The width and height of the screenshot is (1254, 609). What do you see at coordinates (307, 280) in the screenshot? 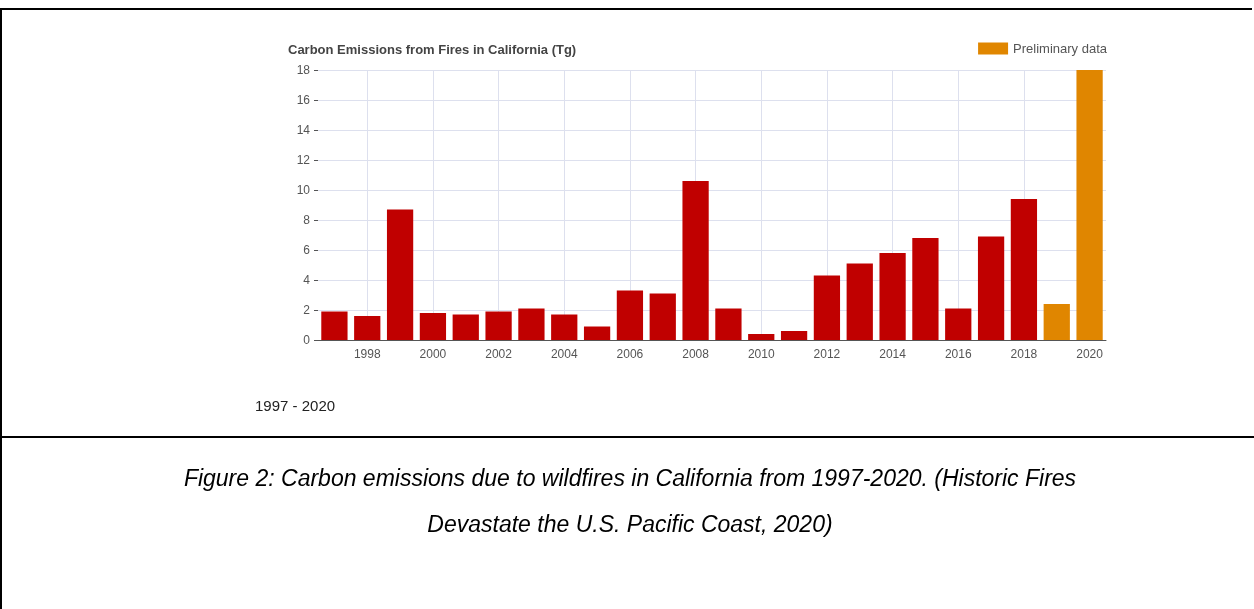
I see `y-tick-label: 4` at bounding box center [307, 280].